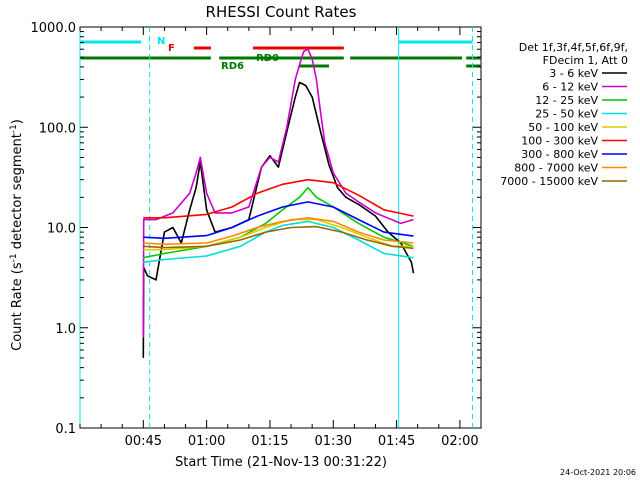 The width and height of the screenshot is (640, 480). I want to click on x-tick-label: 00:45, so click(143, 441).